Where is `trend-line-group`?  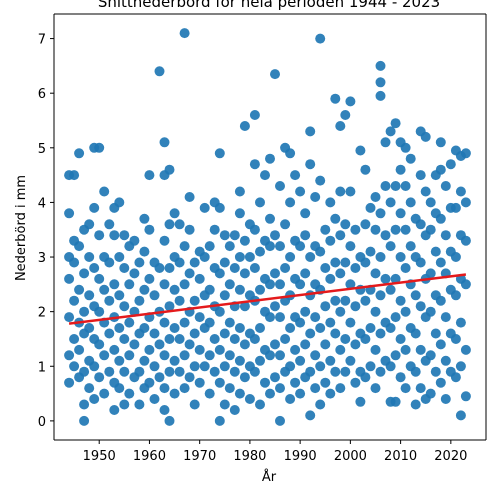
trend-line-group is located at coordinates (267, 299).